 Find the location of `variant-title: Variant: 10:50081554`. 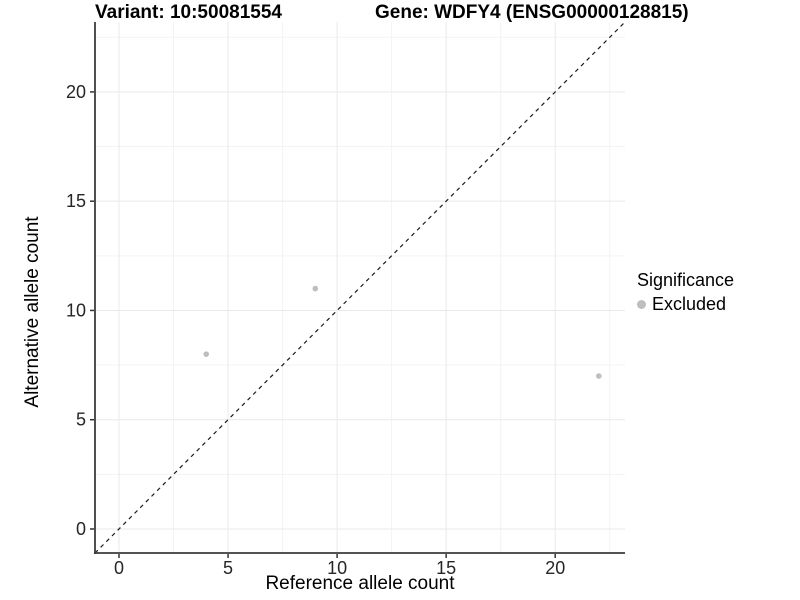

variant-title: Variant: 10:50081554 is located at coordinates (188, 12).